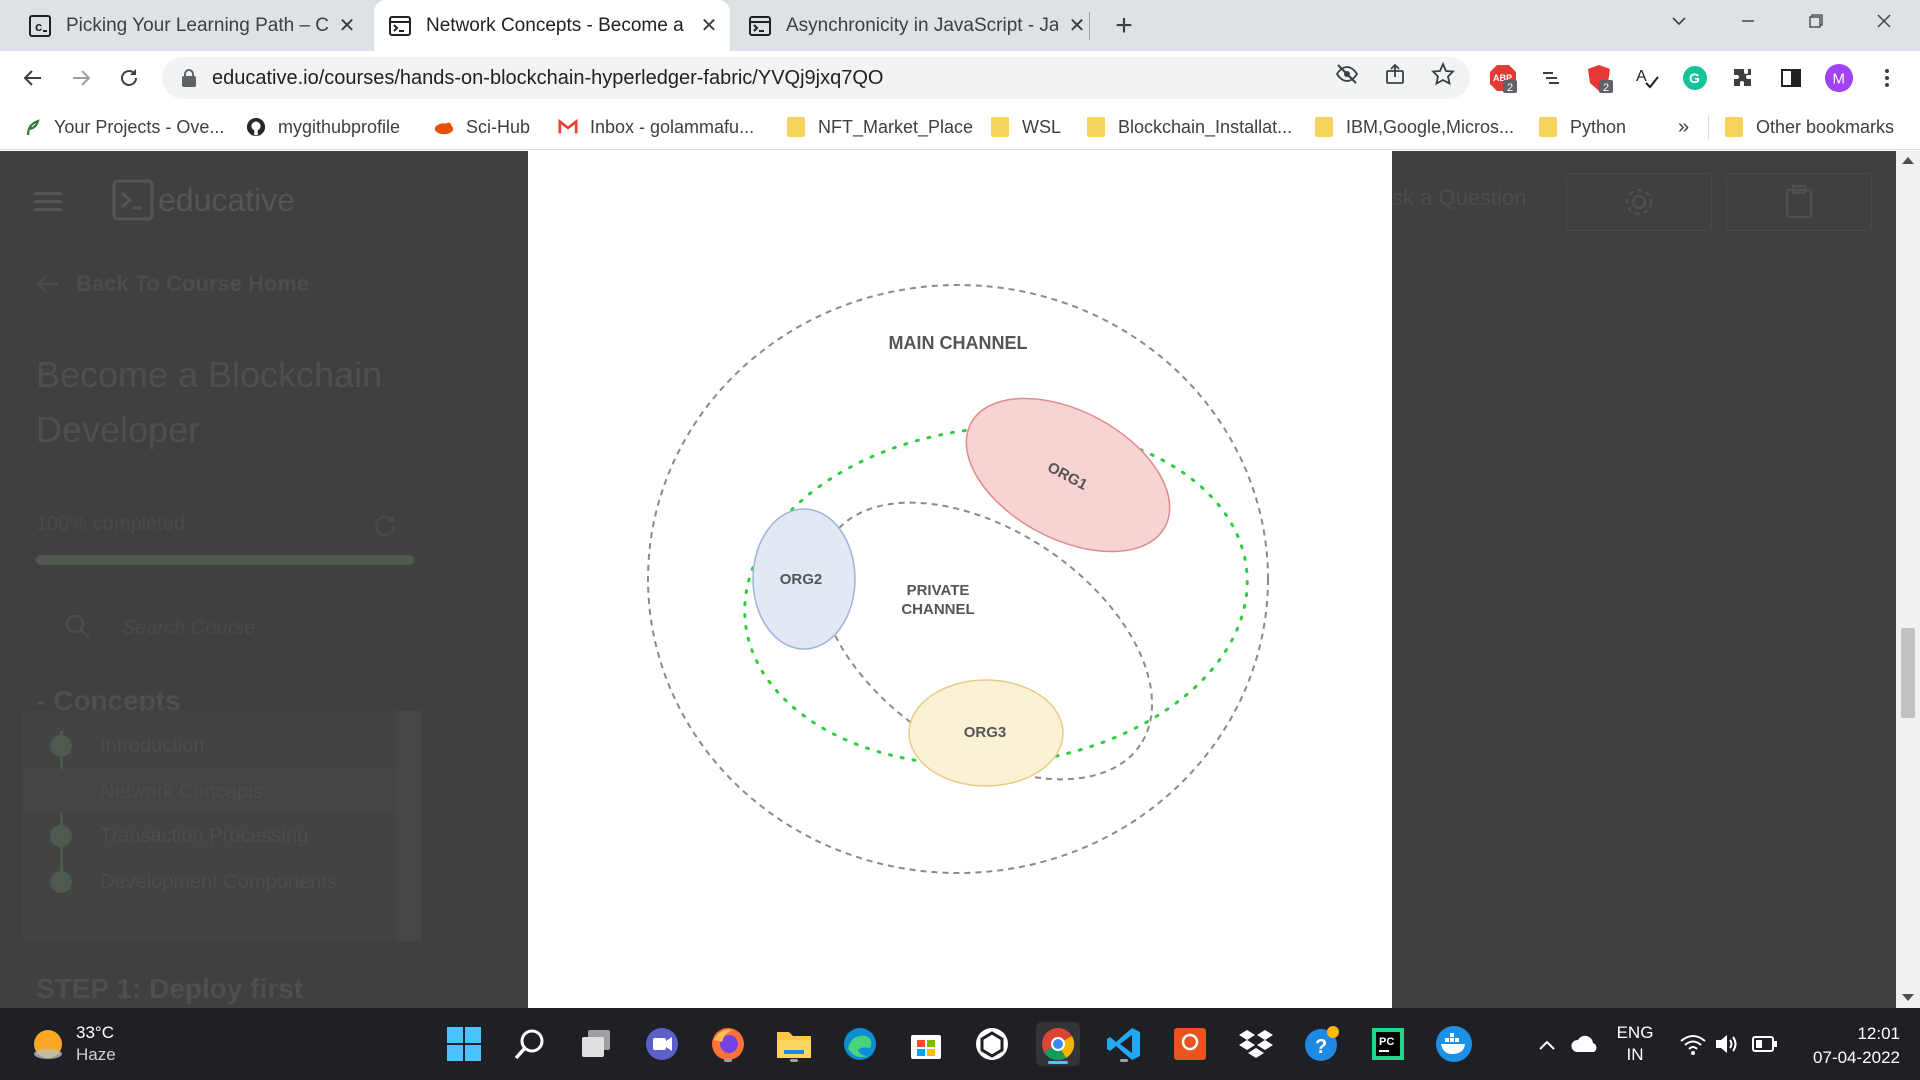 The image size is (1920, 1080). I want to click on back-to-course-link: Back To Course Home, so click(172, 284).